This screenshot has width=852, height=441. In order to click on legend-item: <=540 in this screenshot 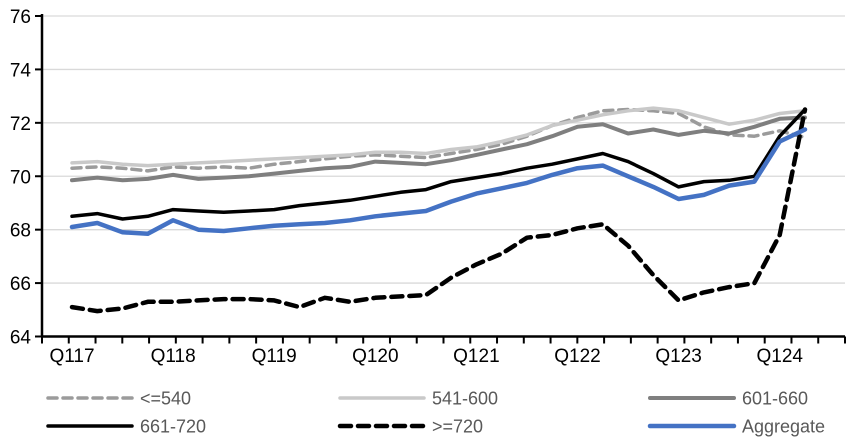, I will do `click(118, 399)`.